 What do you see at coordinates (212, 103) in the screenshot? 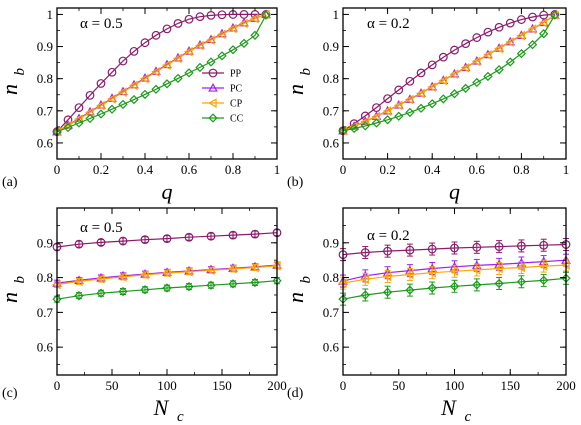
I see `legend-marker` at bounding box center [212, 103].